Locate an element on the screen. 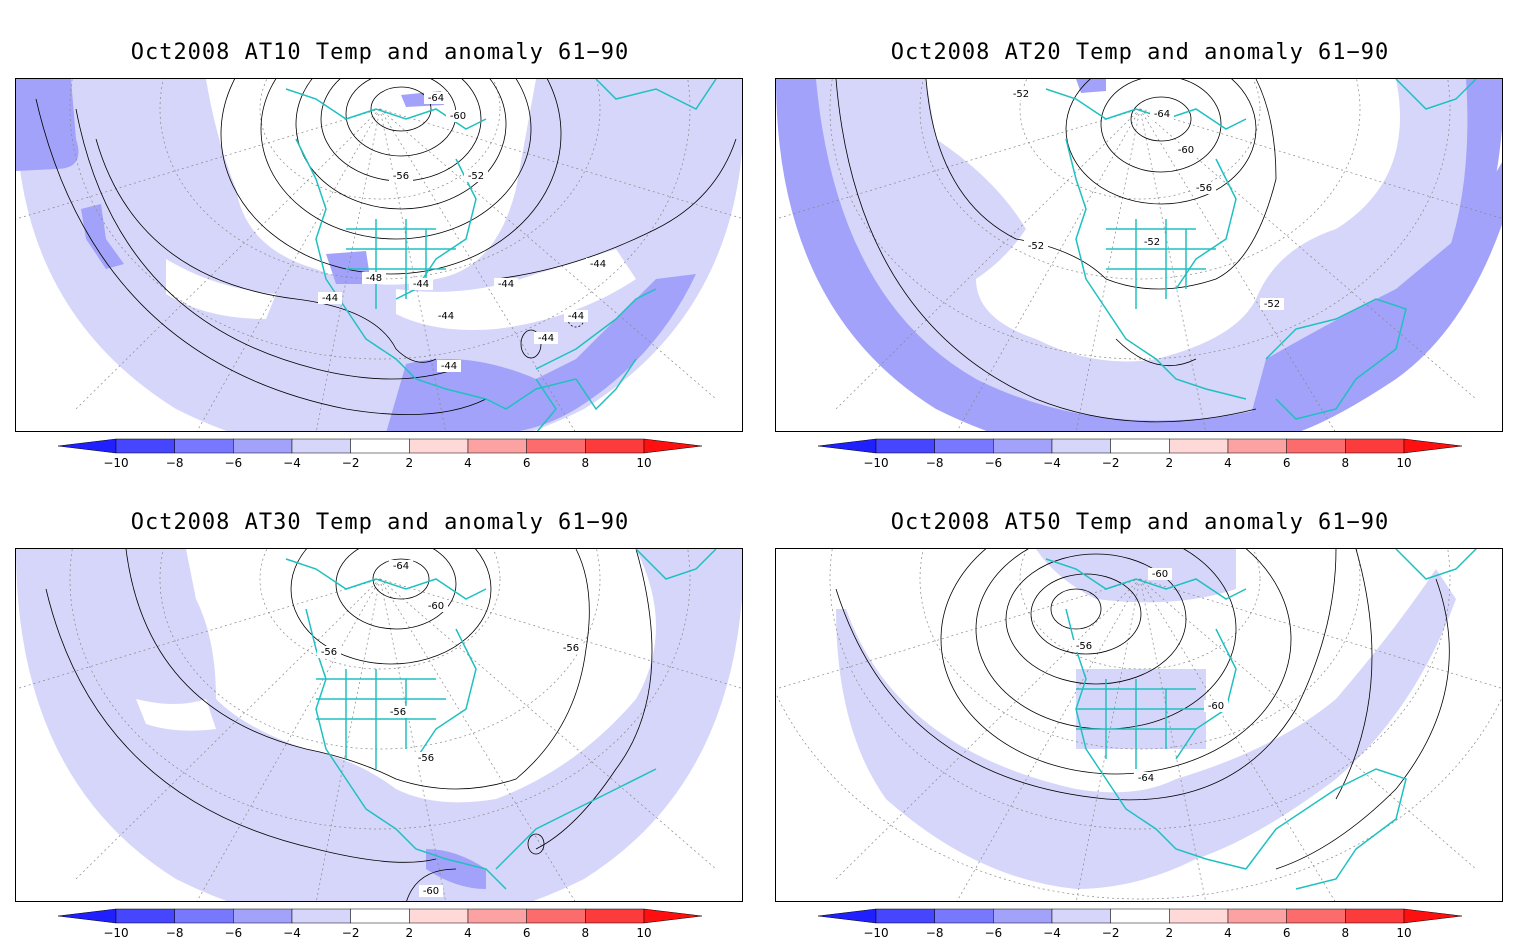 The width and height of the screenshot is (1520, 948). contour-label-layer: -52 -64 -60 -56 -52 -52 -52 is located at coordinates (1146, 199).